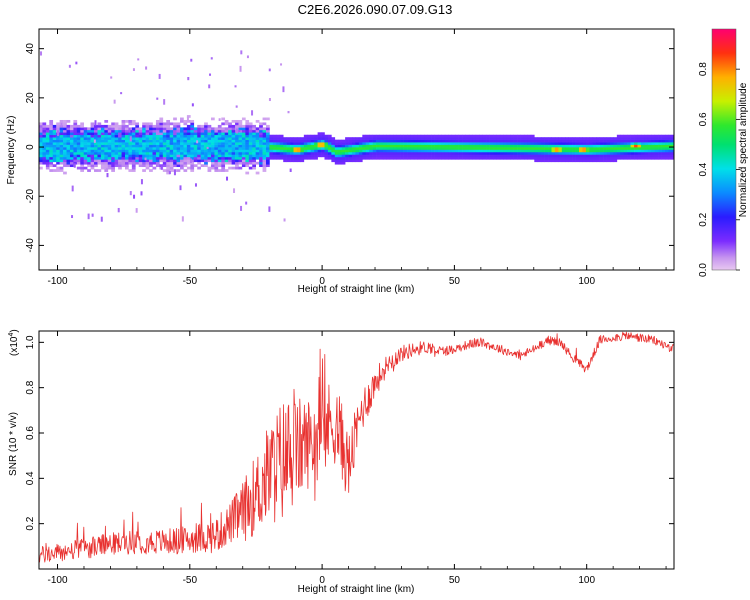 This screenshot has width=750, height=600. What do you see at coordinates (30, 478) in the screenshot?
I see `y-tick-label: 0.4` at bounding box center [30, 478].